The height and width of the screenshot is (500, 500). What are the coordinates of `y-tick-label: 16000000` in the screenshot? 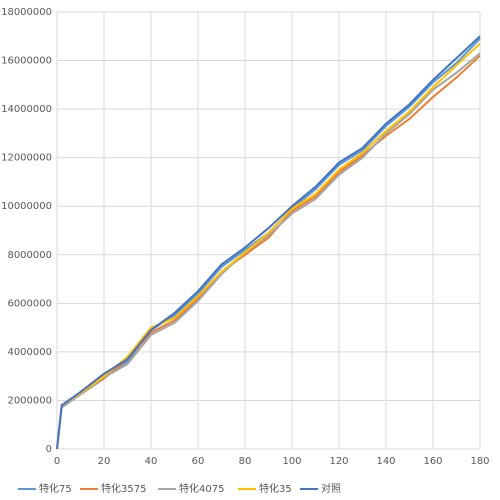 It's located at (26, 61).